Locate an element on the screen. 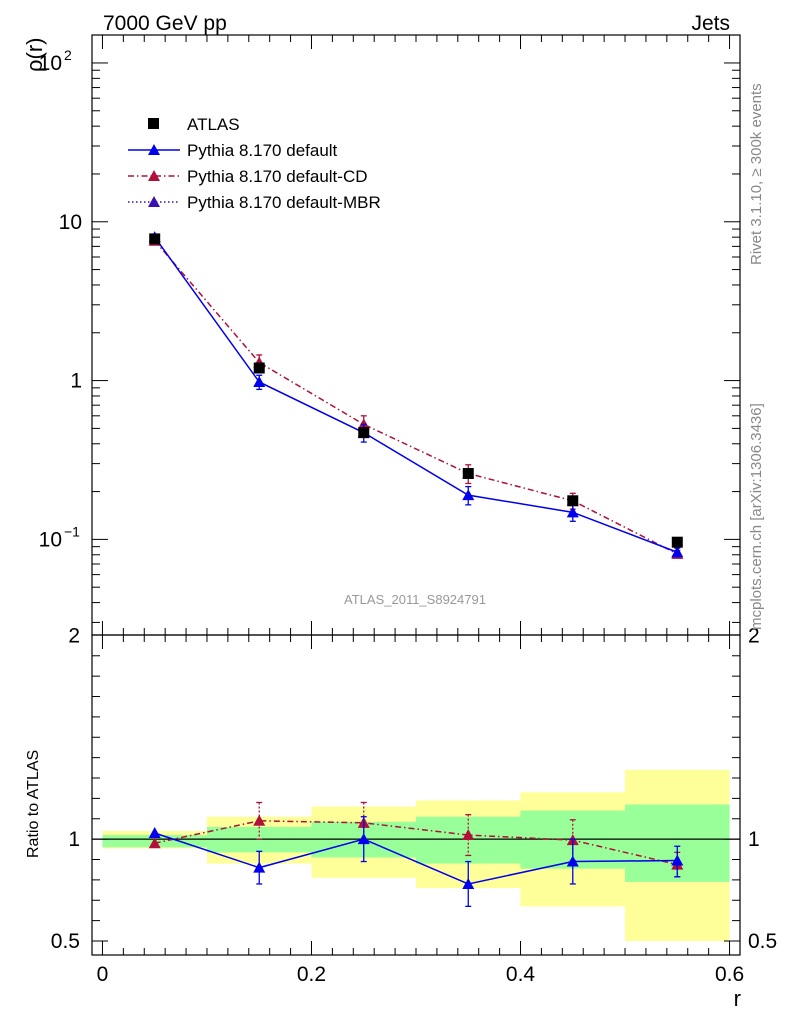 This screenshot has height=1029, width=786. x-tick-label: 0.4 is located at coordinates (521, 974).